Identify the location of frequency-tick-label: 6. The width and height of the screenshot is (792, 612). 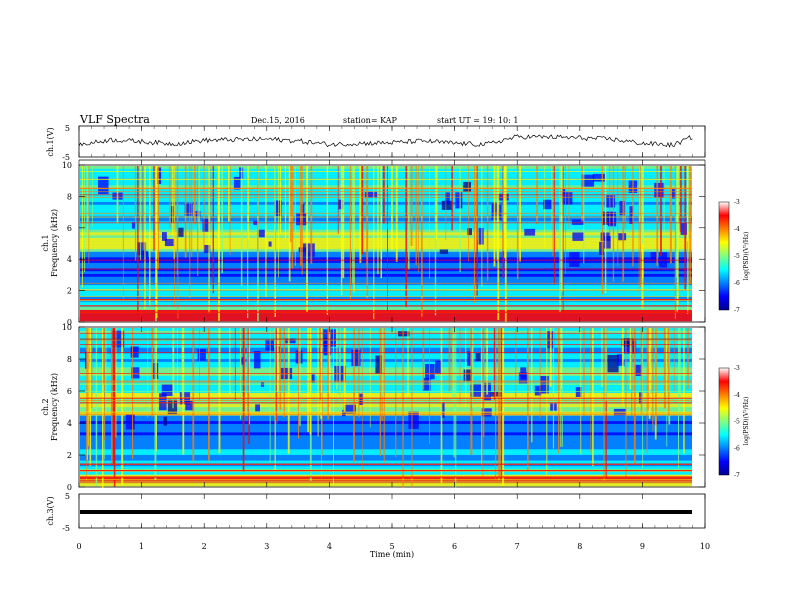
(69, 228).